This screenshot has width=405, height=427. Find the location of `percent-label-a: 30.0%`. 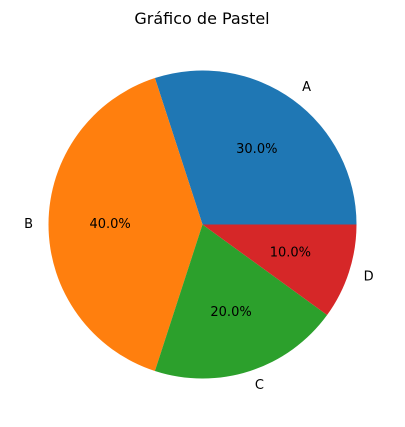

percent-label-a: 30.0% is located at coordinates (256, 149).